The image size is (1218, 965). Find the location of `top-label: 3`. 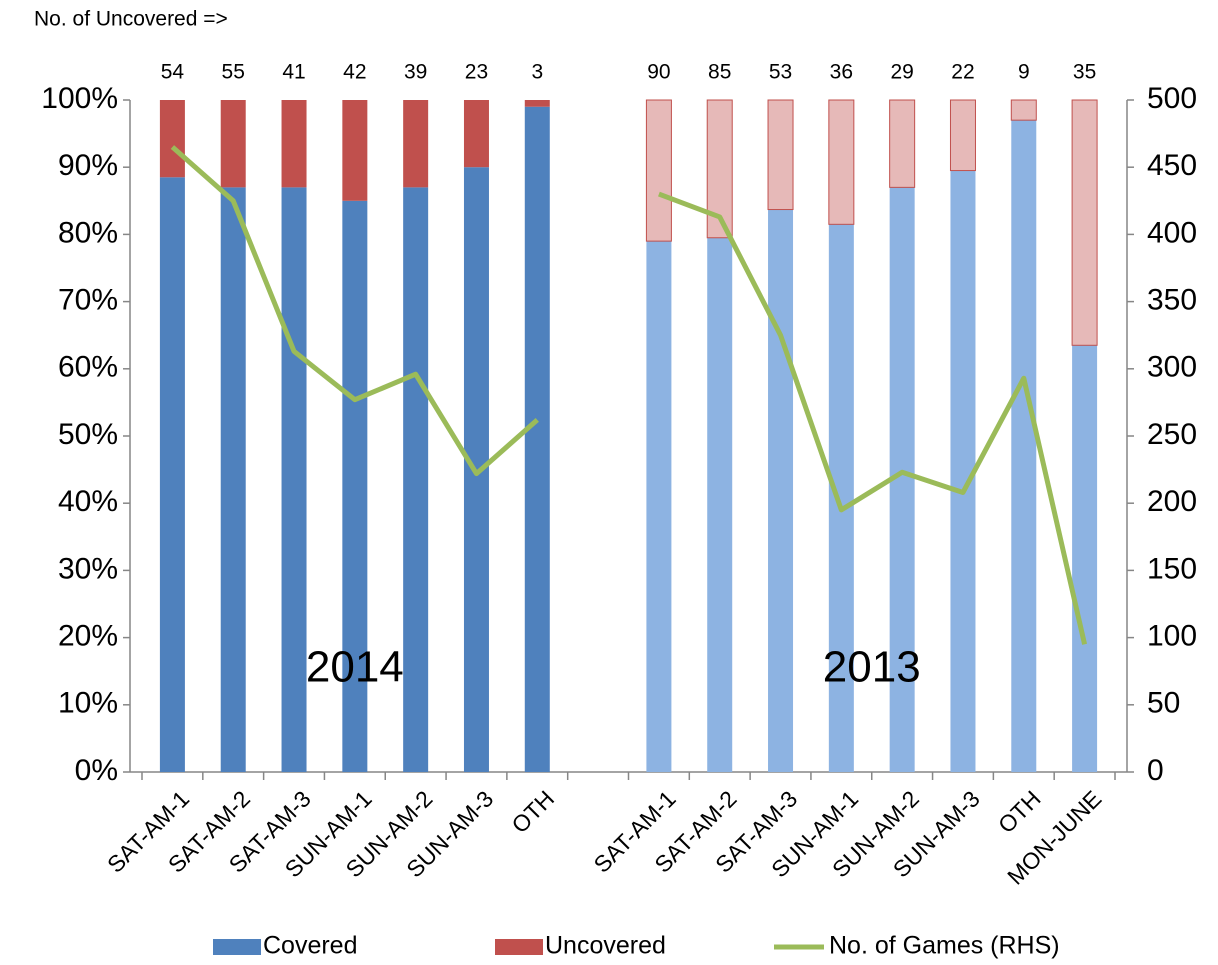

top-label: 3 is located at coordinates (537, 72).